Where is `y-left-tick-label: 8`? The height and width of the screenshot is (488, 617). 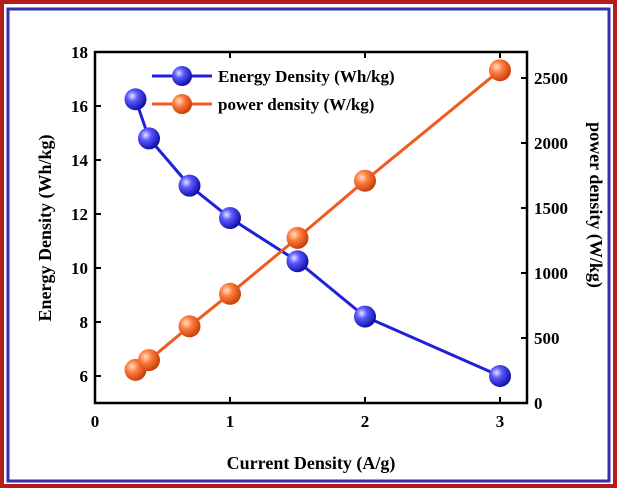 y-left-tick-label: 8 is located at coordinates (84, 322).